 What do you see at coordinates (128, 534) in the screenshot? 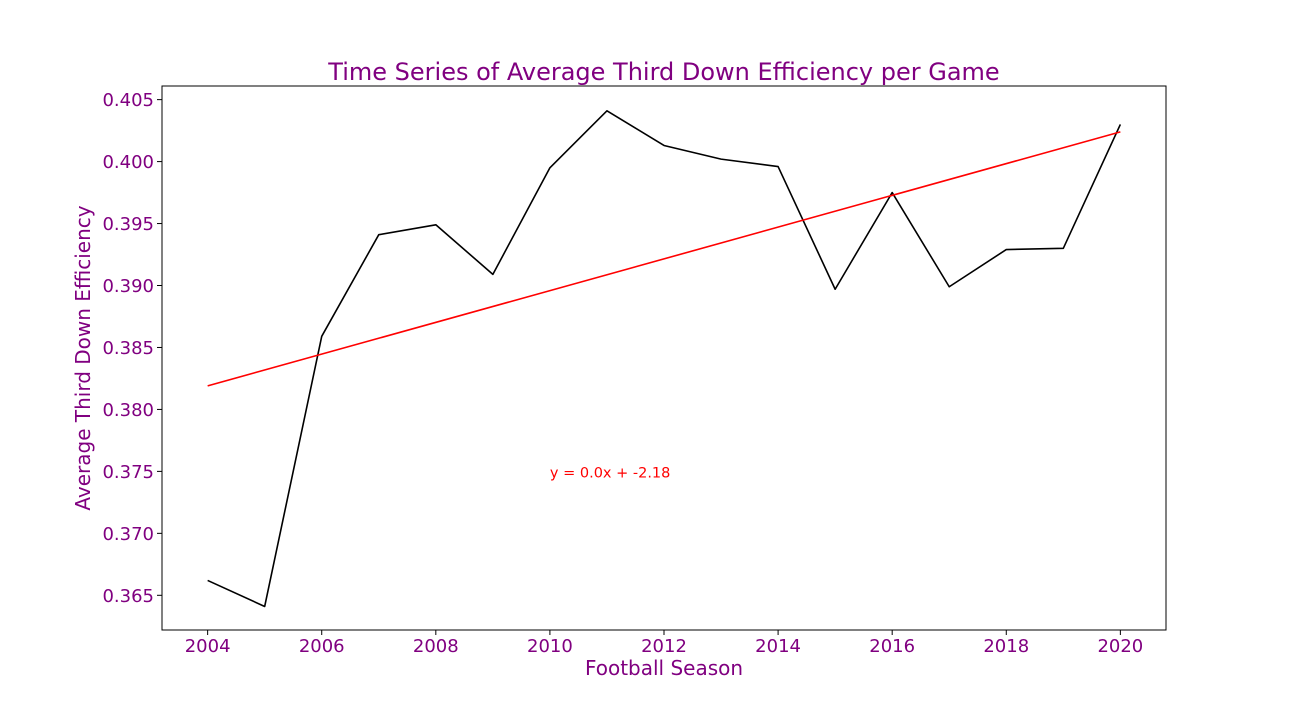
I see `y-tick-label: 0.370` at bounding box center [128, 534].